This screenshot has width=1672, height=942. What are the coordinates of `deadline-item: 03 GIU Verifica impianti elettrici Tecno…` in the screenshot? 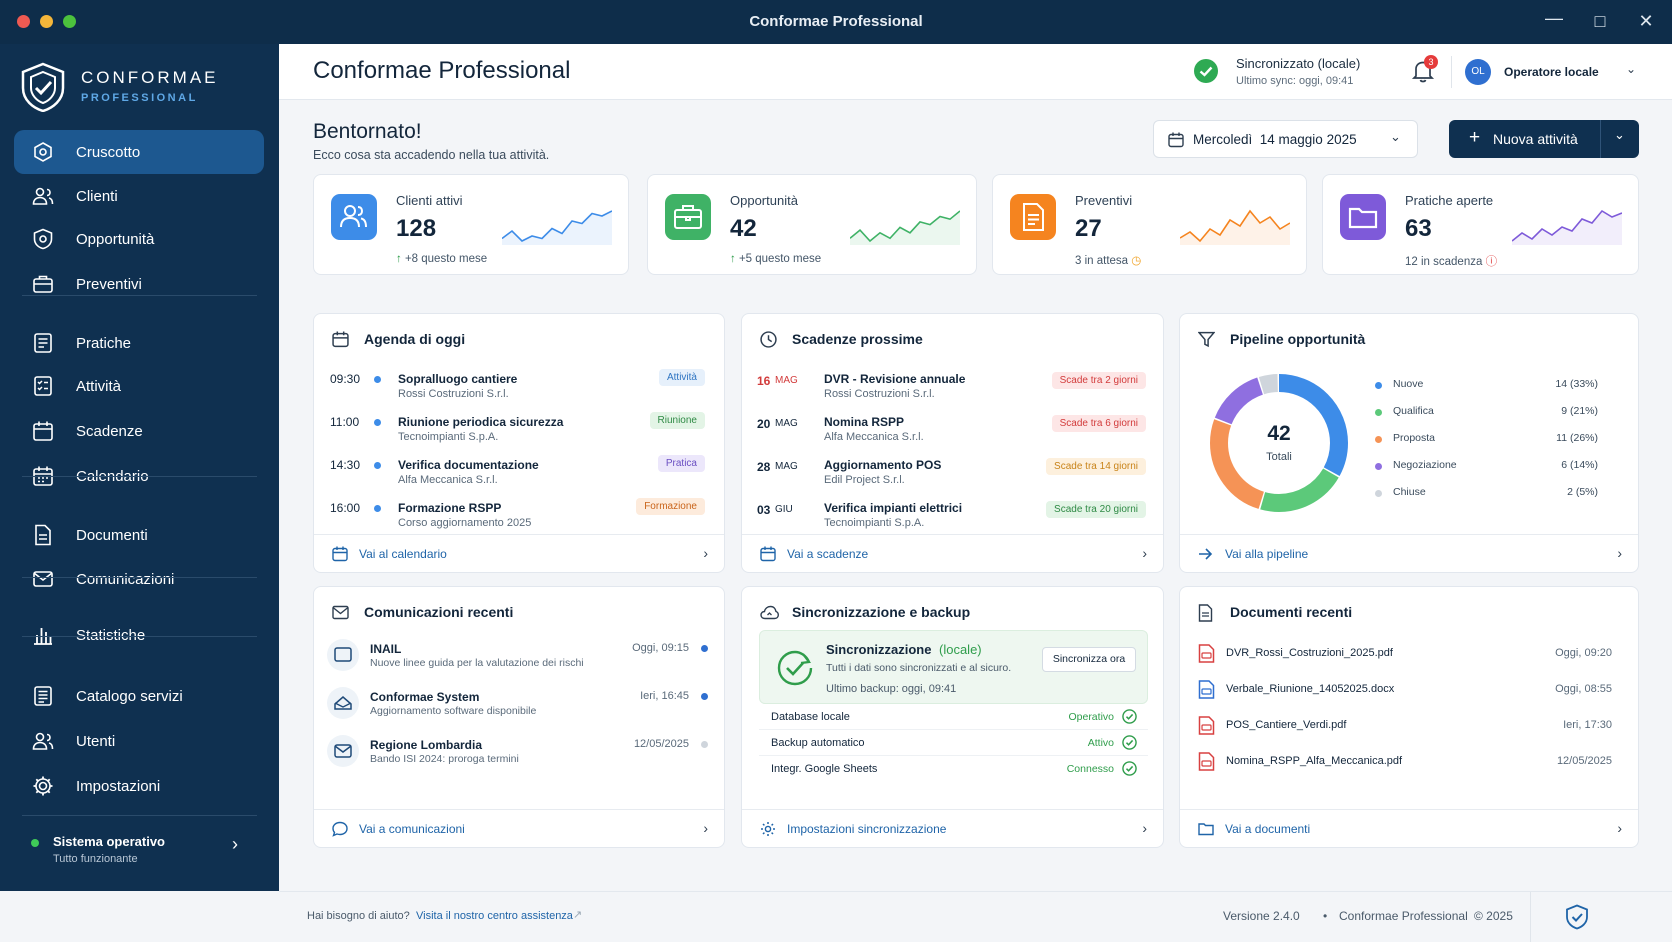 It's located at (952, 518).